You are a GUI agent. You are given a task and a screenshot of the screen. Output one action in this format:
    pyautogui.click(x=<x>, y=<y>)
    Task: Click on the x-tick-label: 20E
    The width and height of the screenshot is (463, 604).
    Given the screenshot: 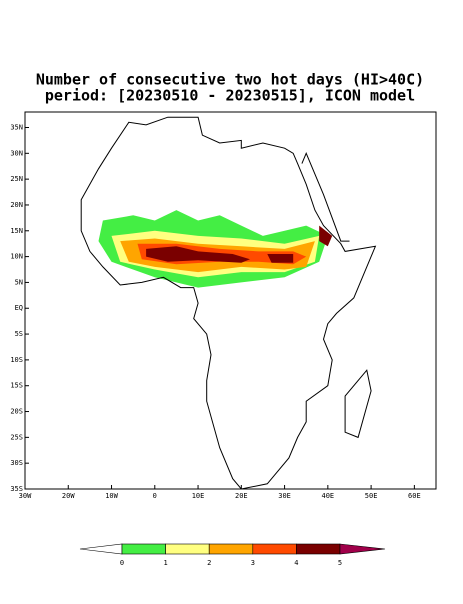 What is the action you would take?
    pyautogui.click(x=241, y=496)
    